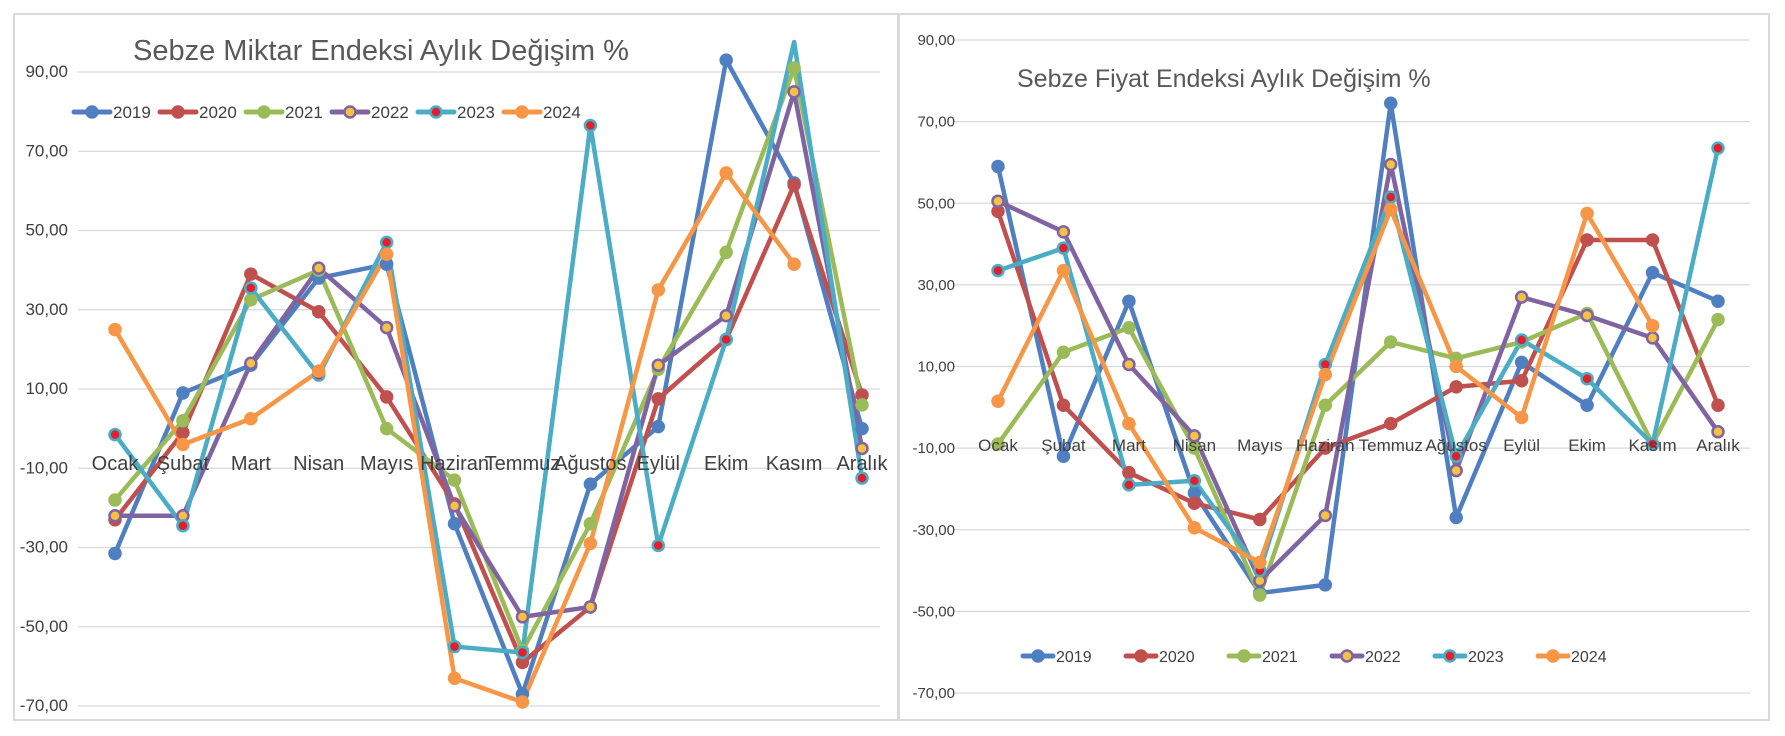 The width and height of the screenshot is (1785, 736). I want to click on legend-label: 2024, so click(1589, 657).